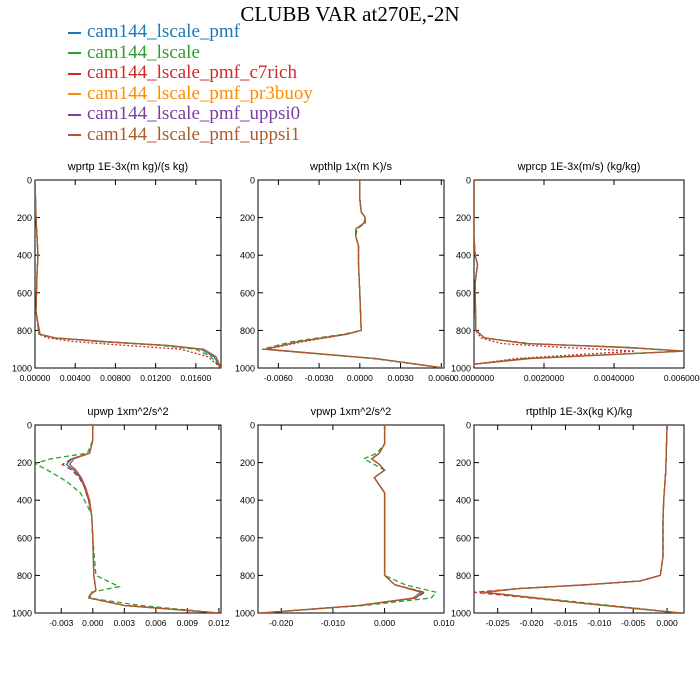 The height and width of the screenshot is (700, 700). Describe the element at coordinates (219, 623) in the screenshot. I see `x-tick-label: 0.012` at that location.